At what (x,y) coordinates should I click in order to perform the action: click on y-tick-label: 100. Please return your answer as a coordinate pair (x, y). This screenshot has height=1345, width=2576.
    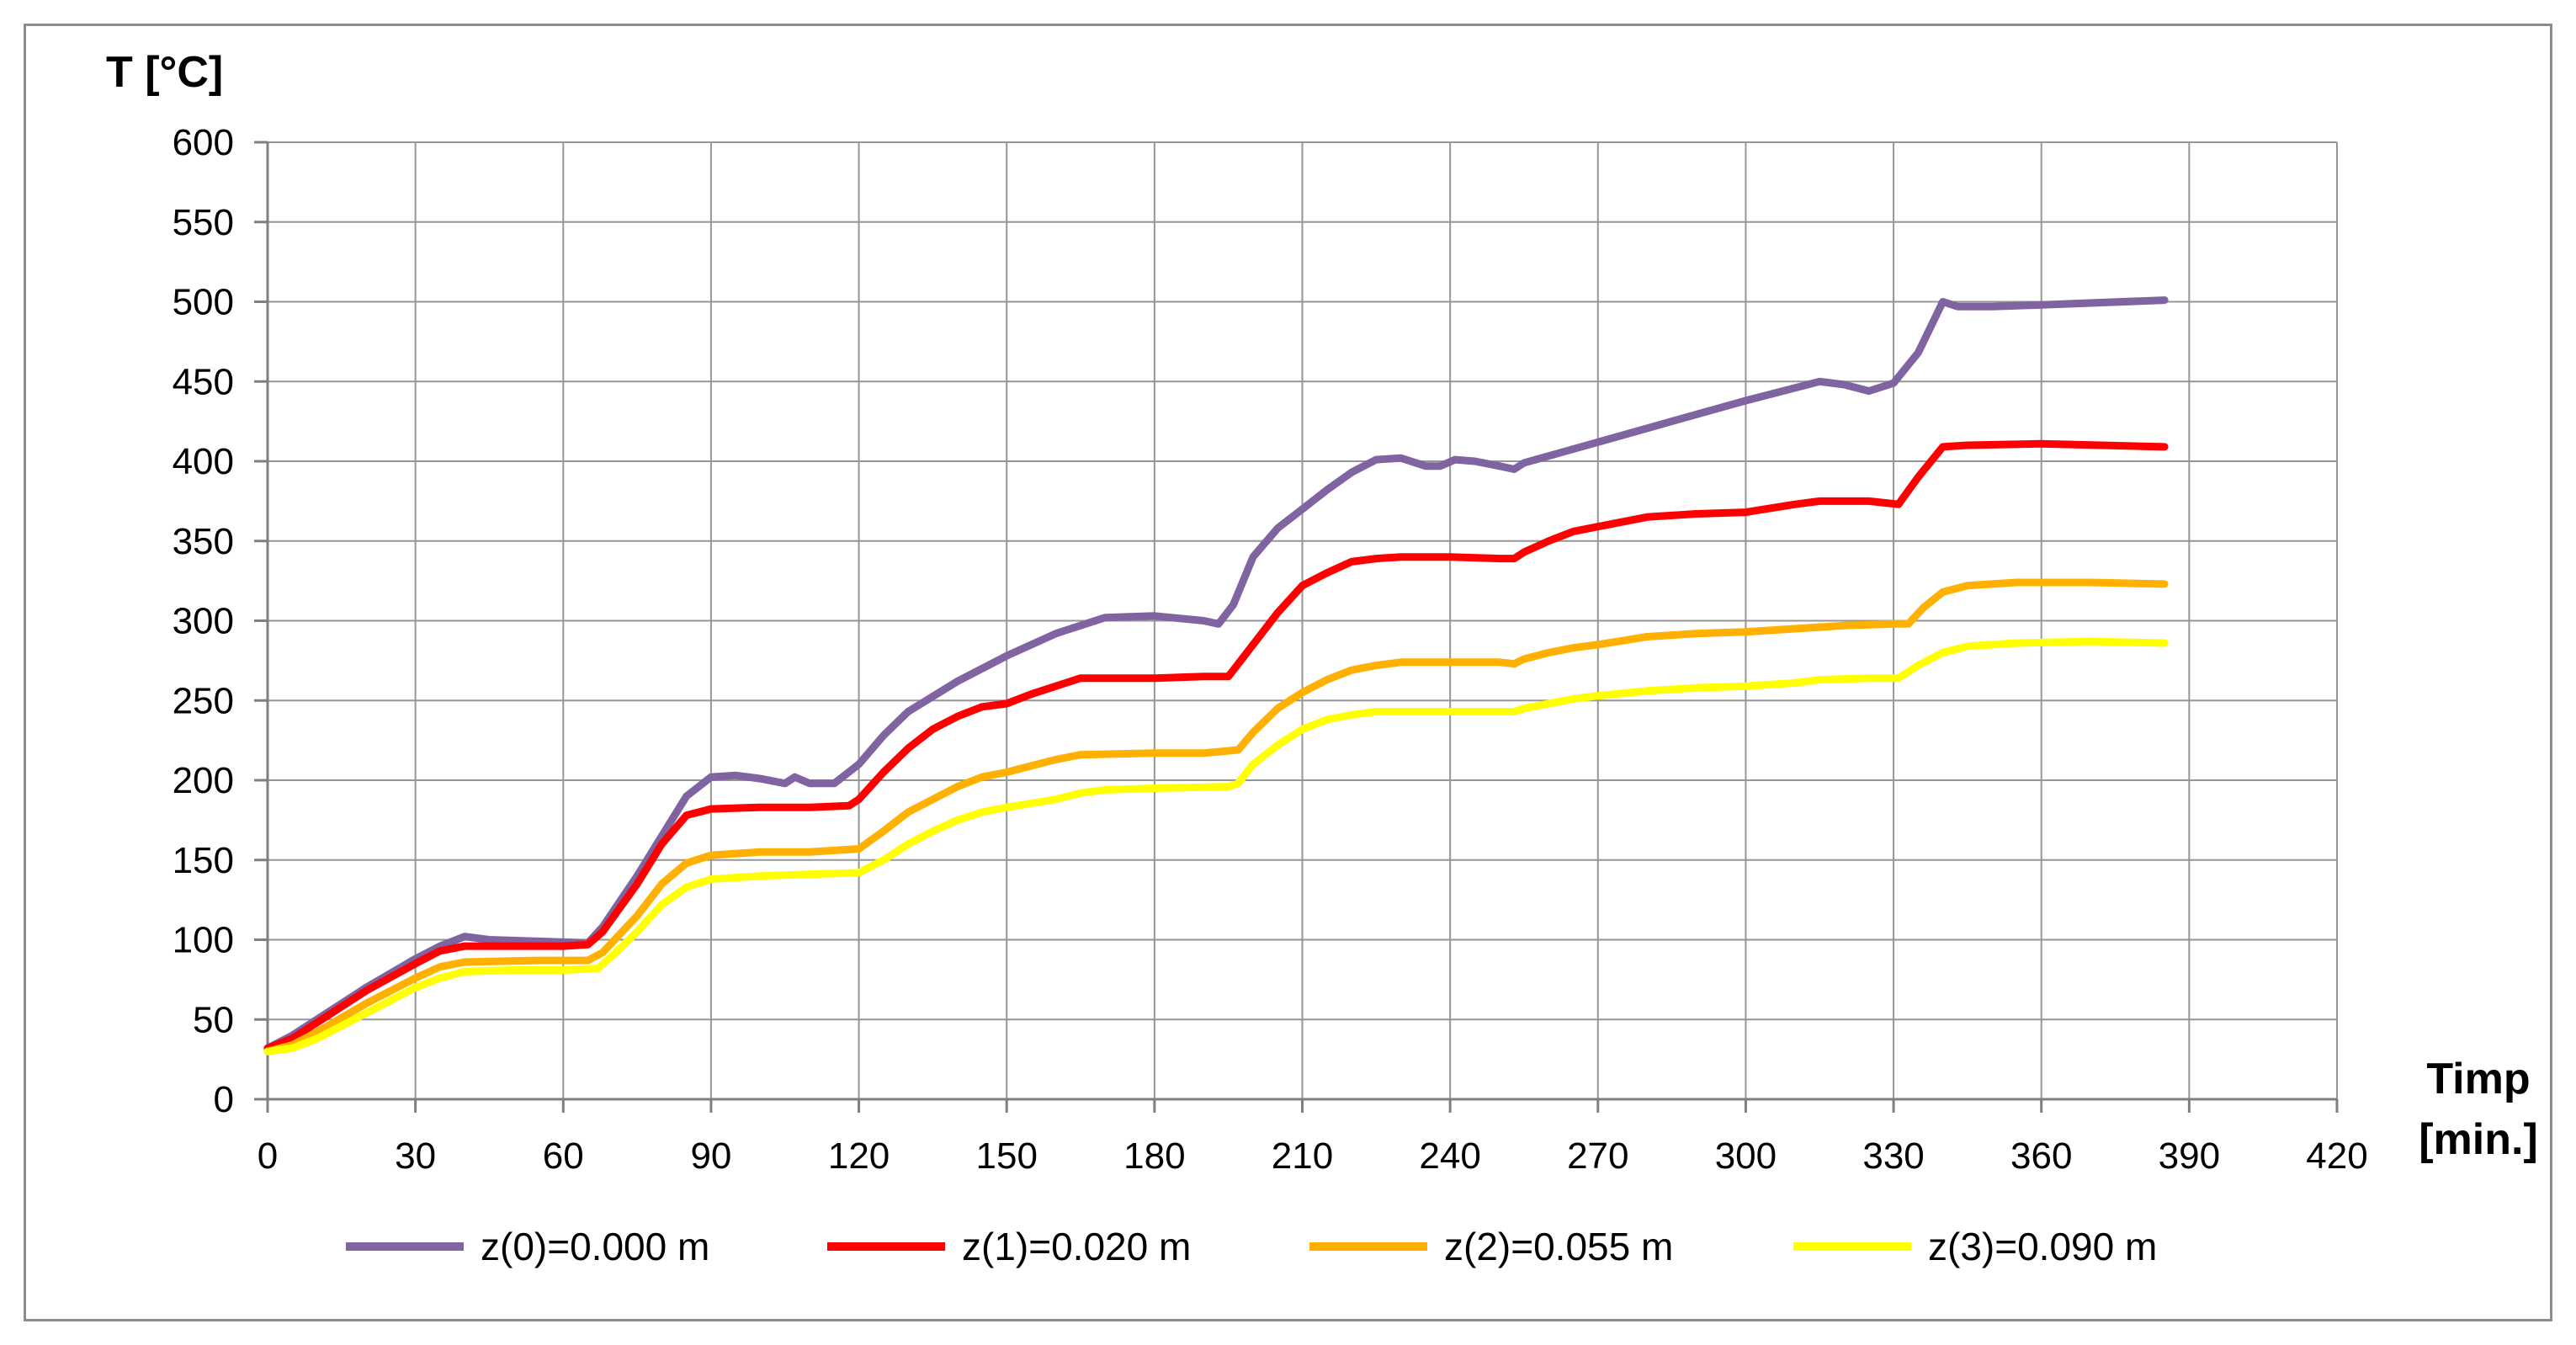
    Looking at the image, I should click on (203, 940).